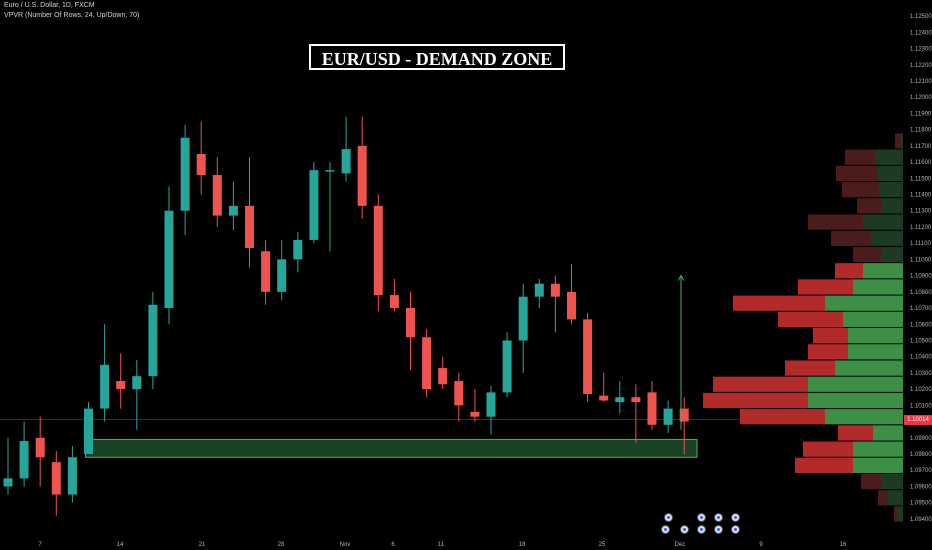  I want to click on y-tick-label: 1.12500, so click(921, 17).